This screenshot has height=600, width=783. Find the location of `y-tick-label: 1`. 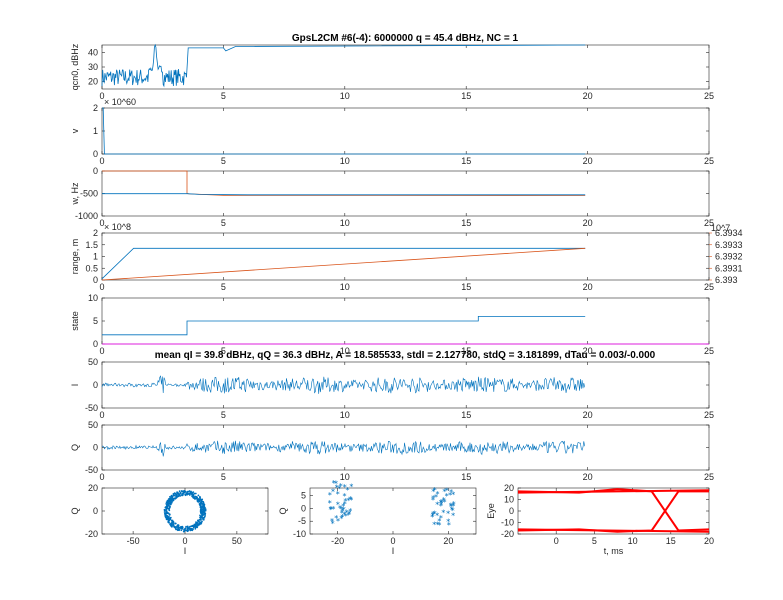

y-tick-label: 1 is located at coordinates (95, 131).